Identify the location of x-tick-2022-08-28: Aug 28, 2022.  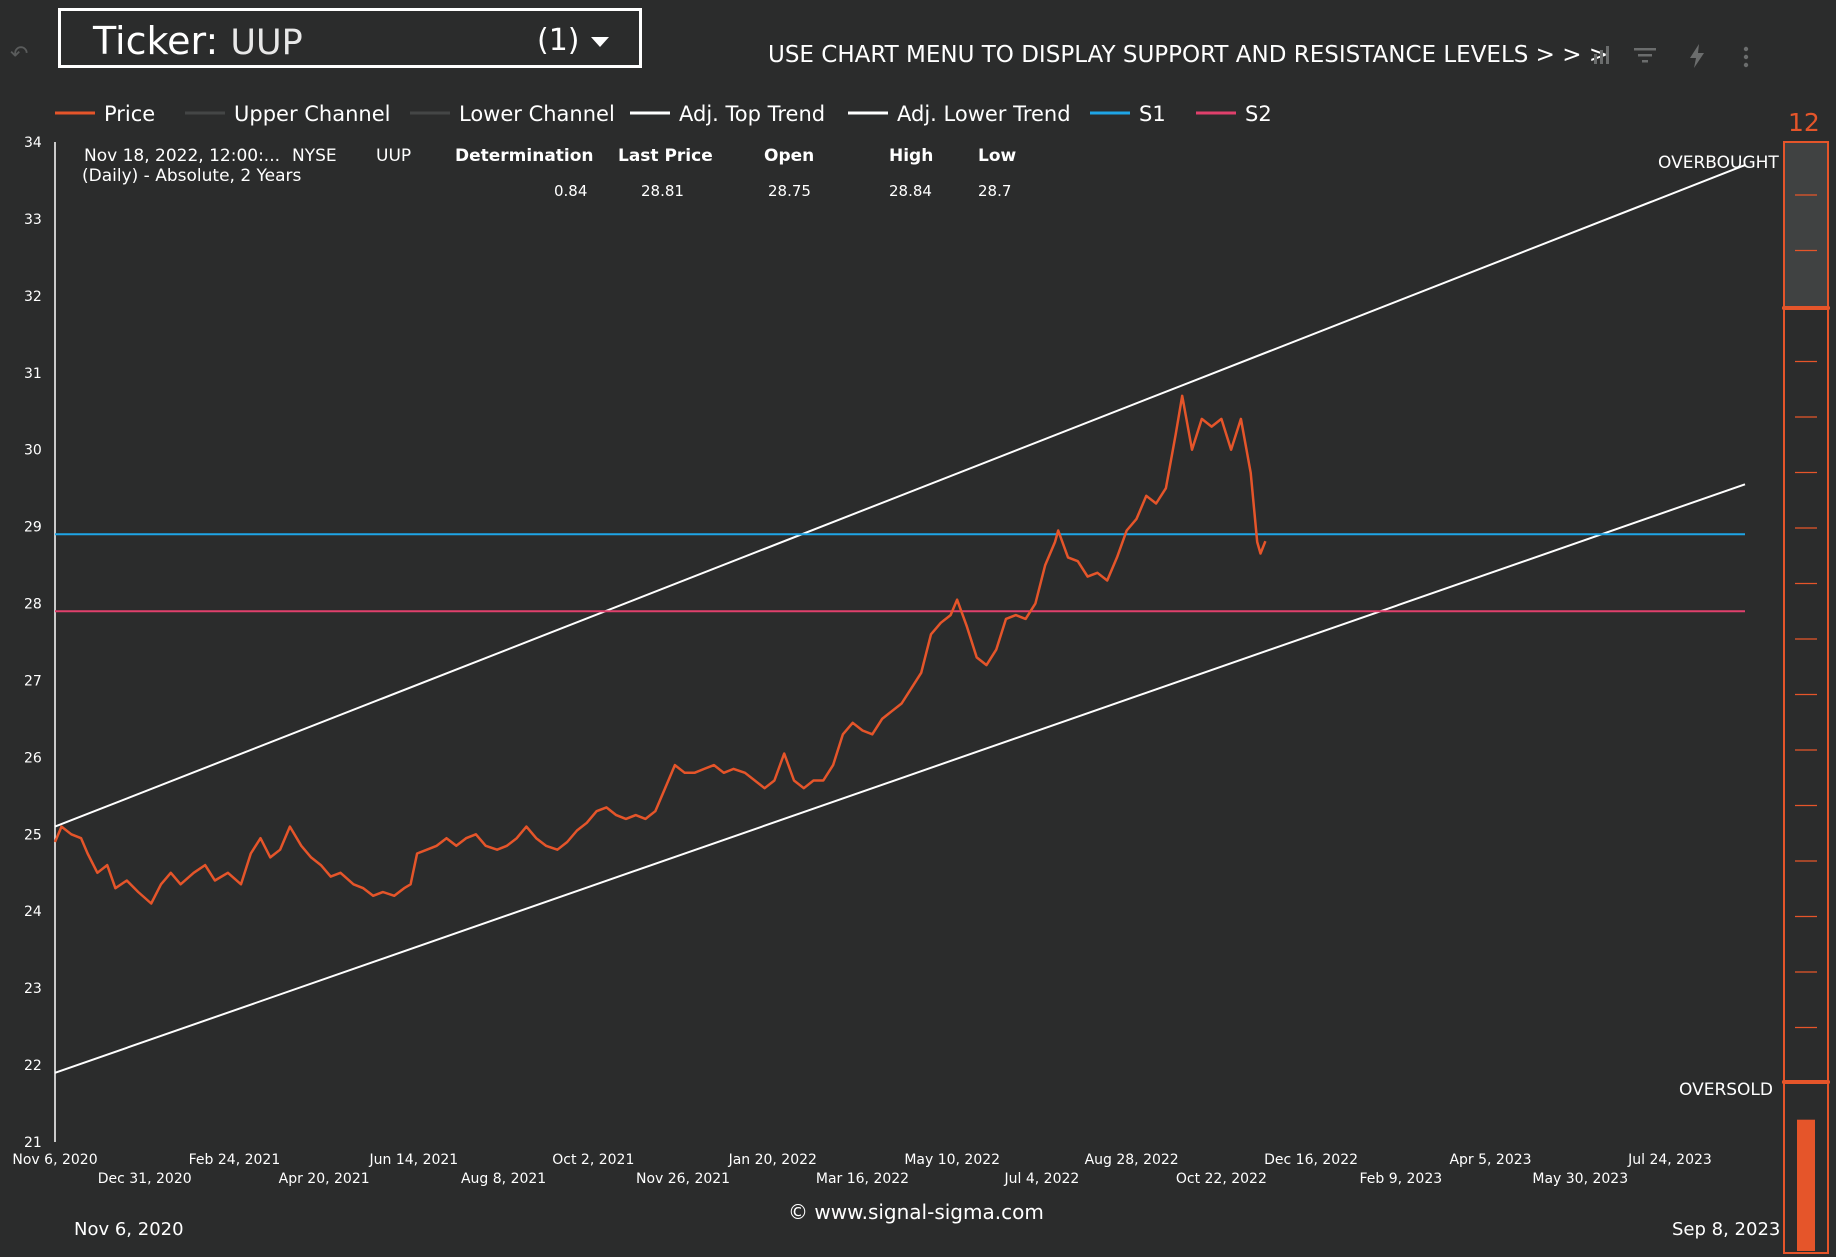
(1132, 1160).